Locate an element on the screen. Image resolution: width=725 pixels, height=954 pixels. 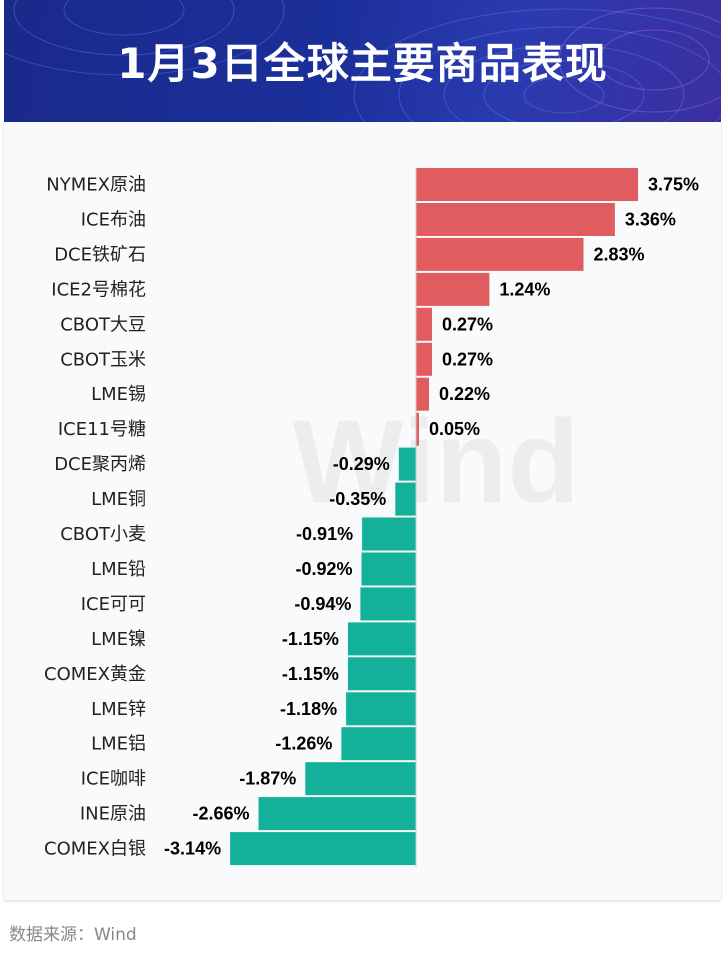
category-label: LME铜 is located at coordinates (118, 499).